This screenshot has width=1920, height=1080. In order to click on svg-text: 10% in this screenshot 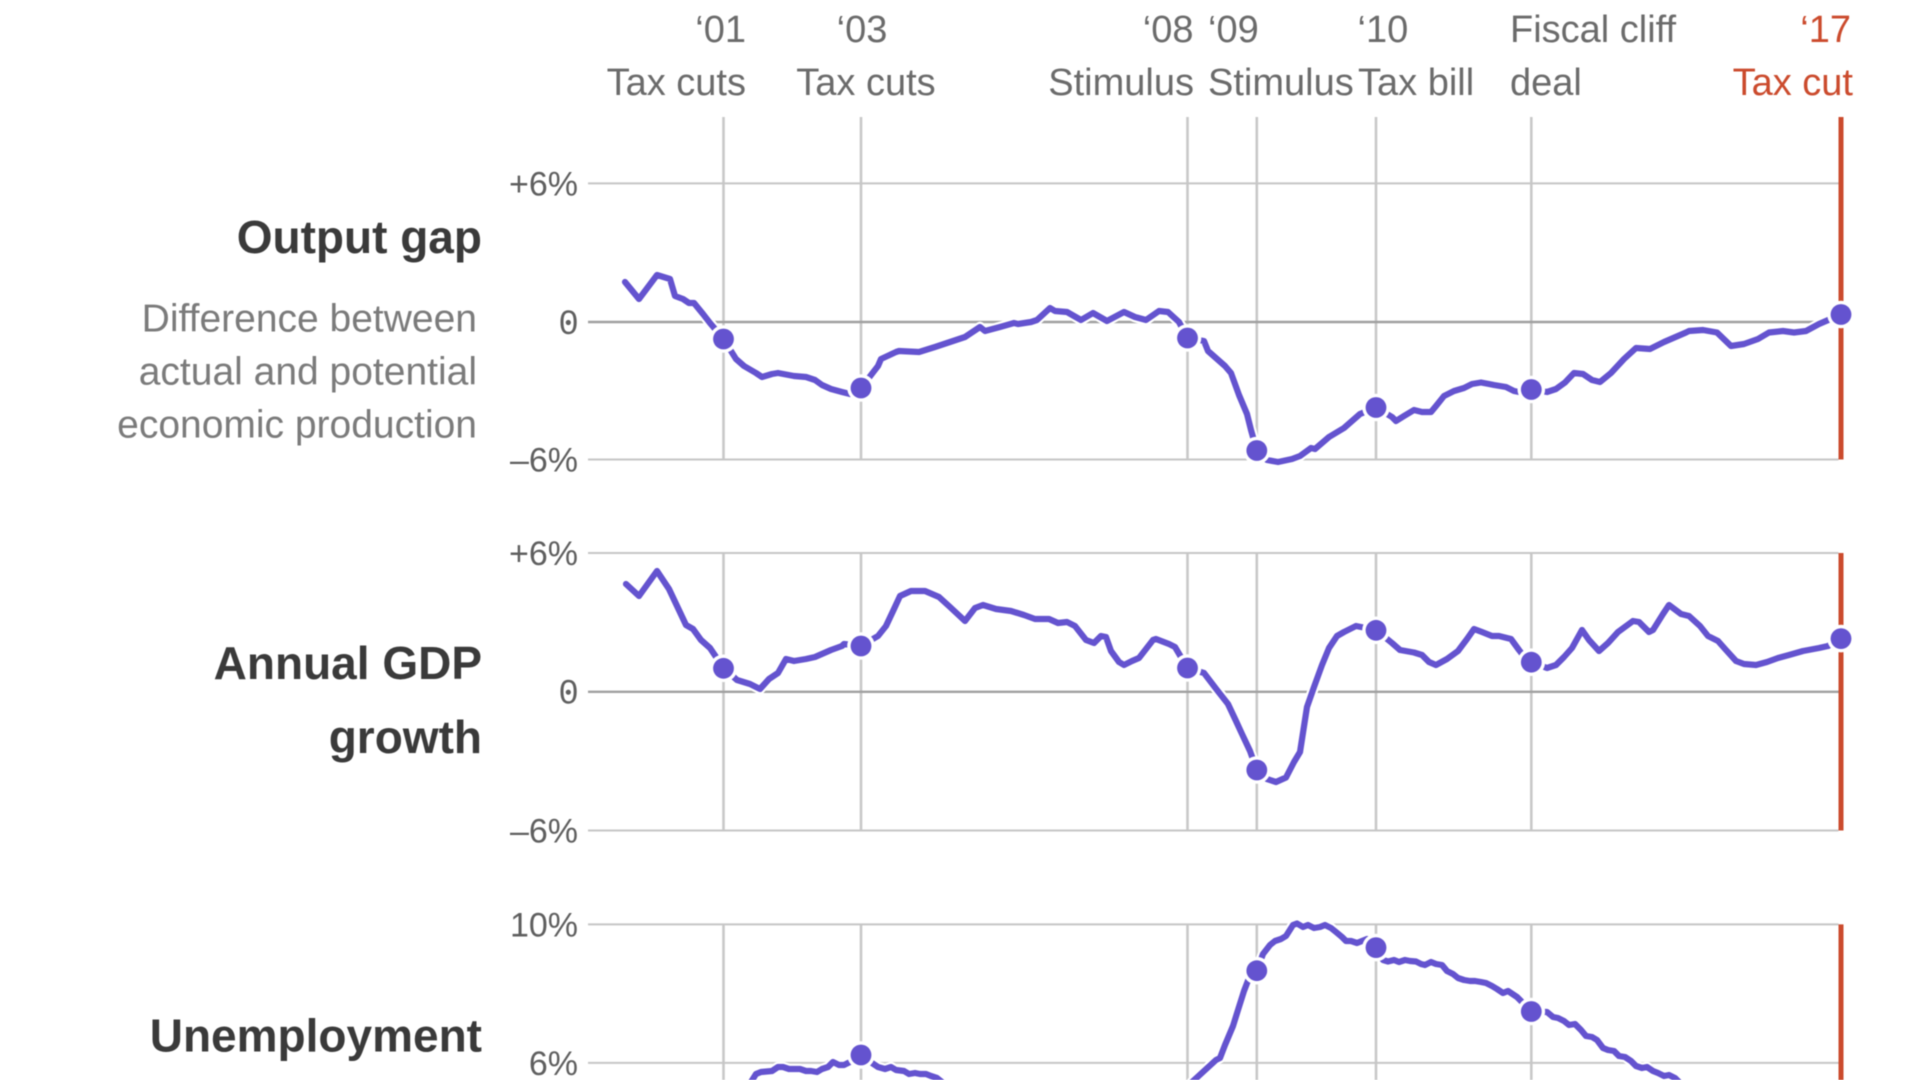, I will do `click(544, 925)`.